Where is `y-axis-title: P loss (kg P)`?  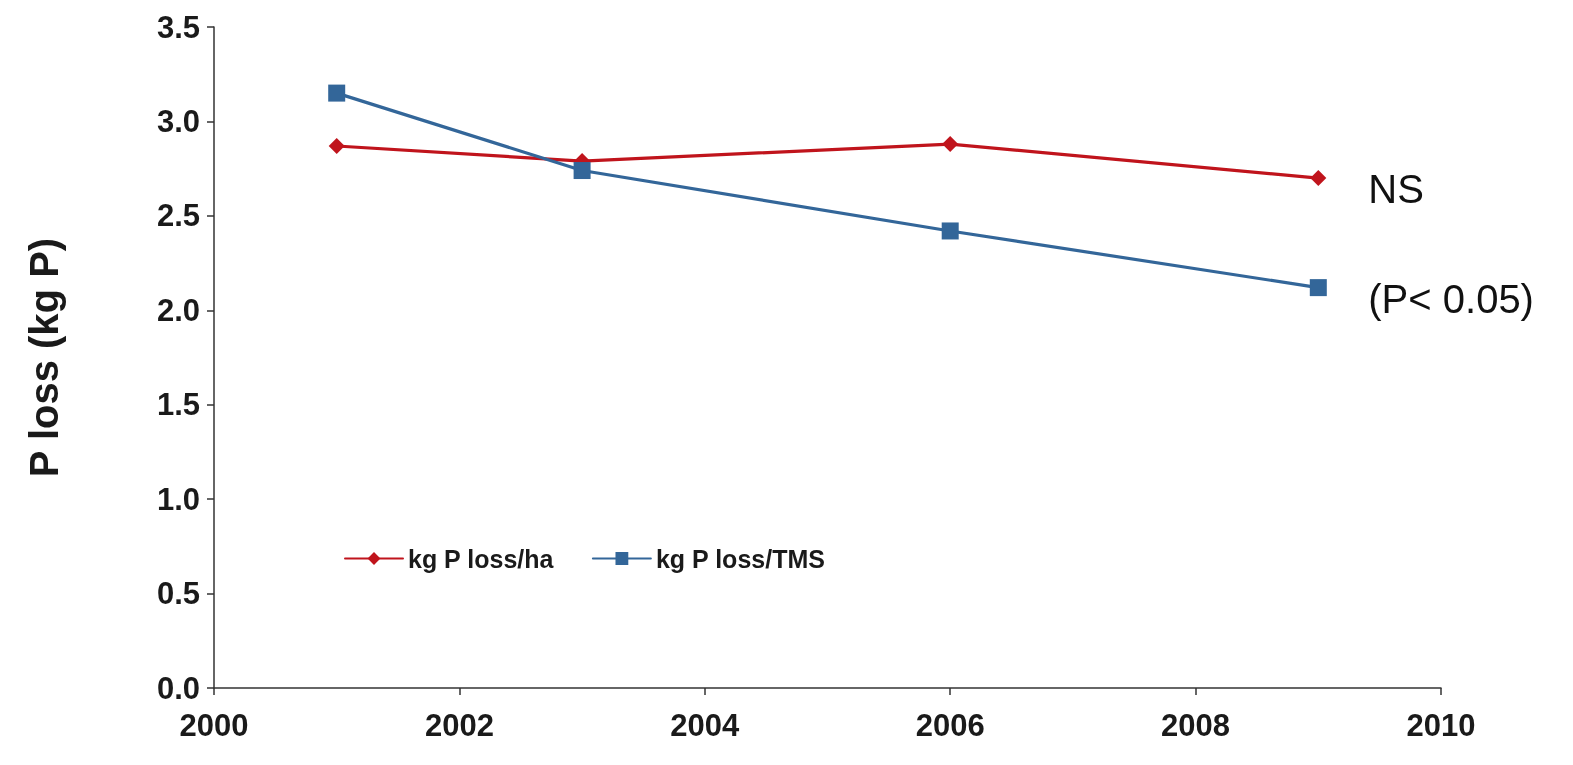 y-axis-title: P loss (kg P) is located at coordinates (44, 357).